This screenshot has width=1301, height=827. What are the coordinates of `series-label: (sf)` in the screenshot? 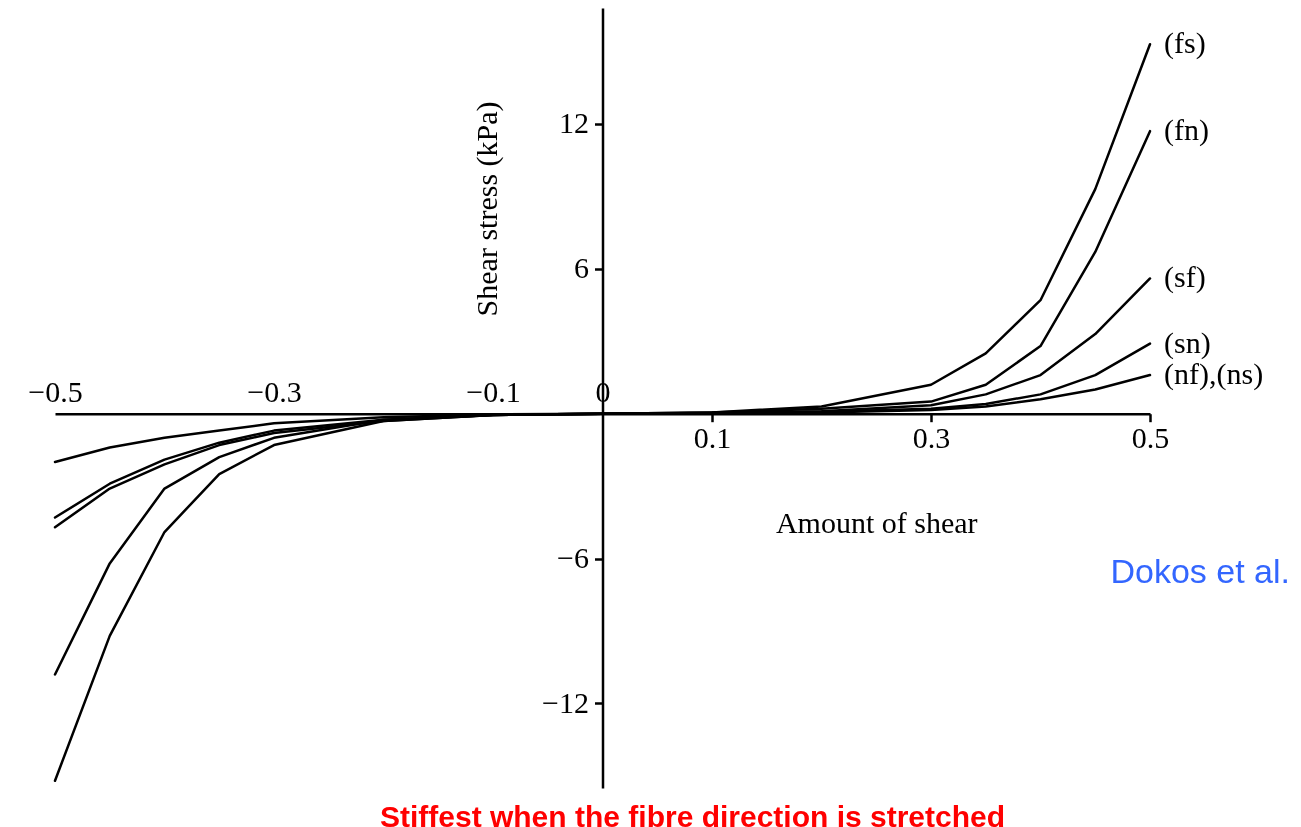 It's located at (1185, 277).